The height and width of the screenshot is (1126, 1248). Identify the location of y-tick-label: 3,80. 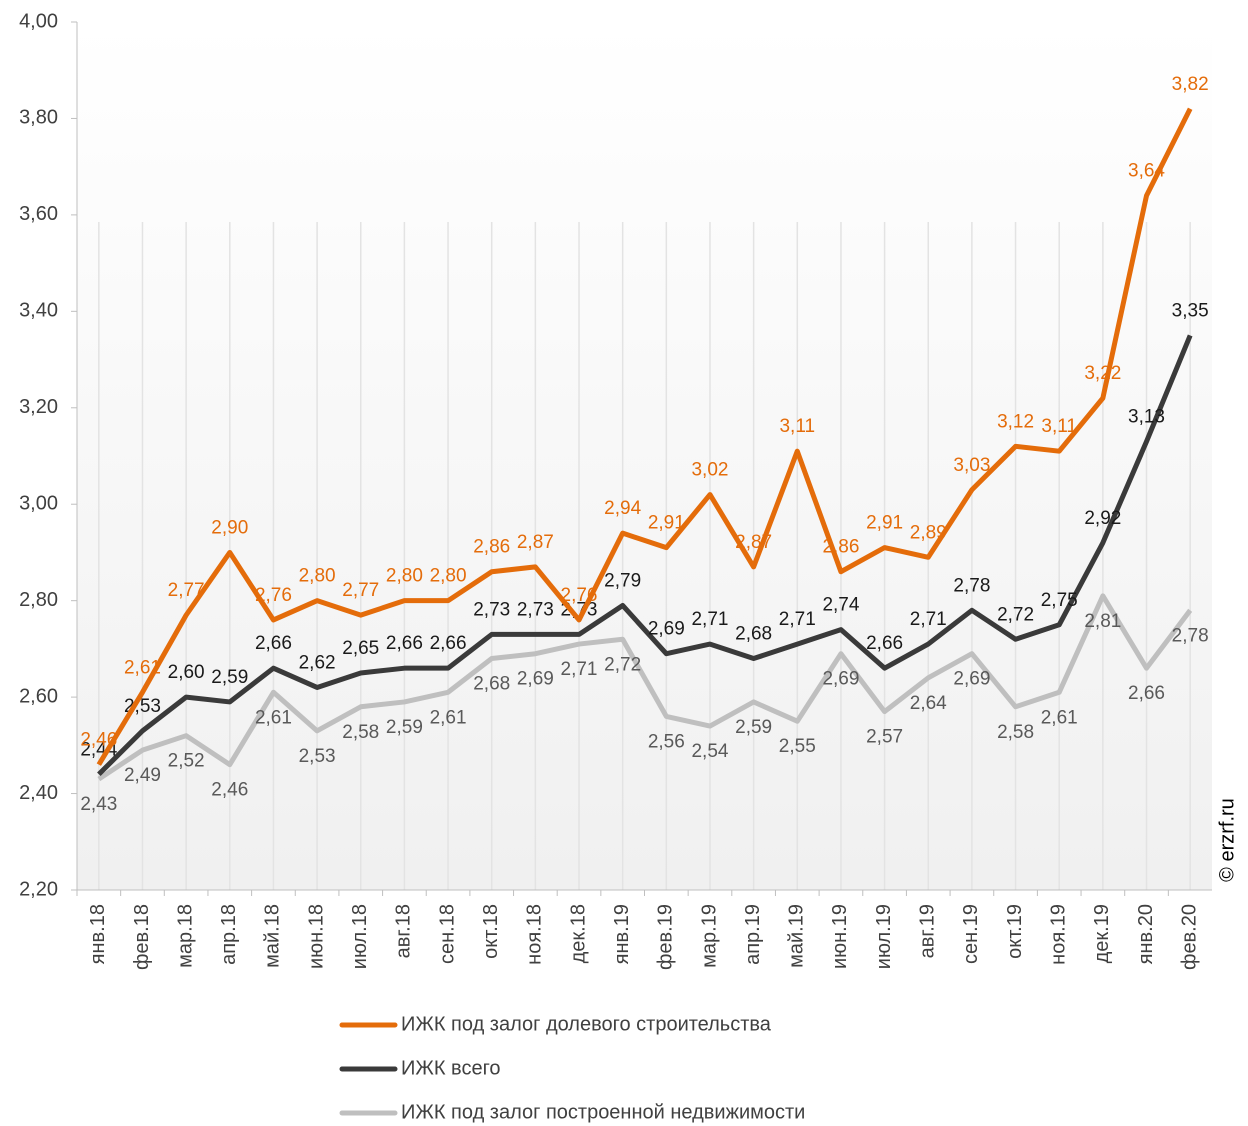
(38, 118).